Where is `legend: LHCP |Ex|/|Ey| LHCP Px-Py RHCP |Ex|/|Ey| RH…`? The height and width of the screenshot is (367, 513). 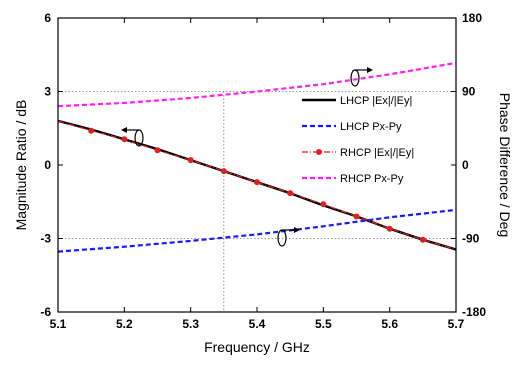 legend: LHCP |Ex|/|Ey| LHCP Px-Py RHCP |Ex|/|Ey| RH… is located at coordinates (358, 140).